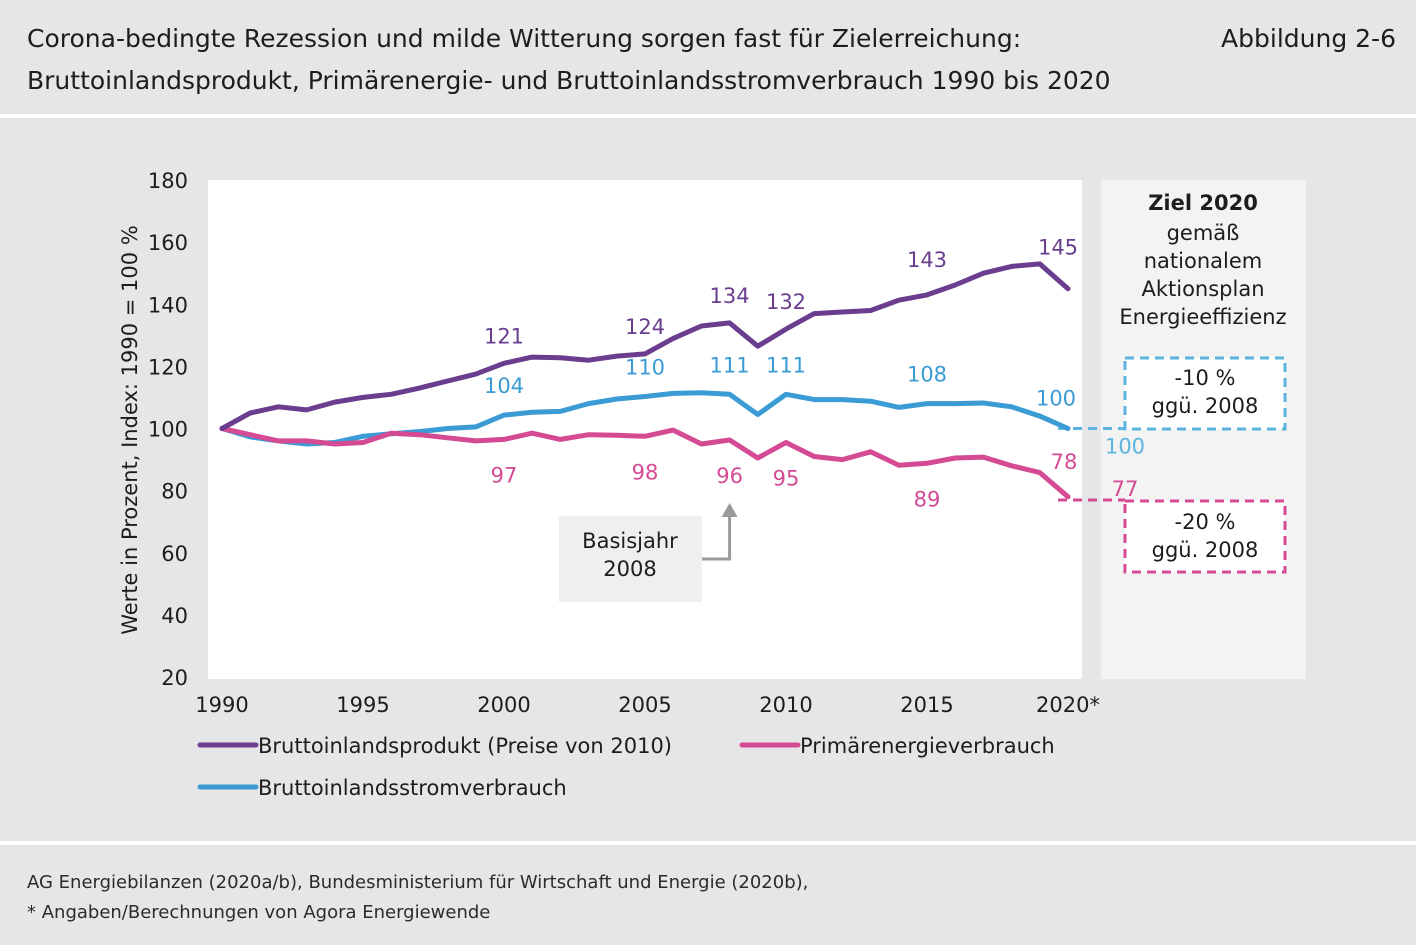 Image resolution: width=1416 pixels, height=945 pixels. What do you see at coordinates (927, 260) in the screenshot?
I see `data-label: 143` at bounding box center [927, 260].